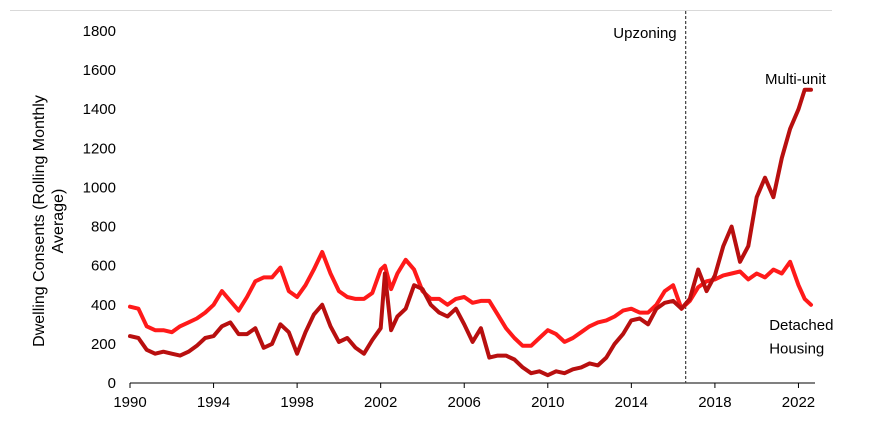 The width and height of the screenshot is (872, 424). Describe the element at coordinates (99, 148) in the screenshot. I see `y-tick-label: 1200` at that location.